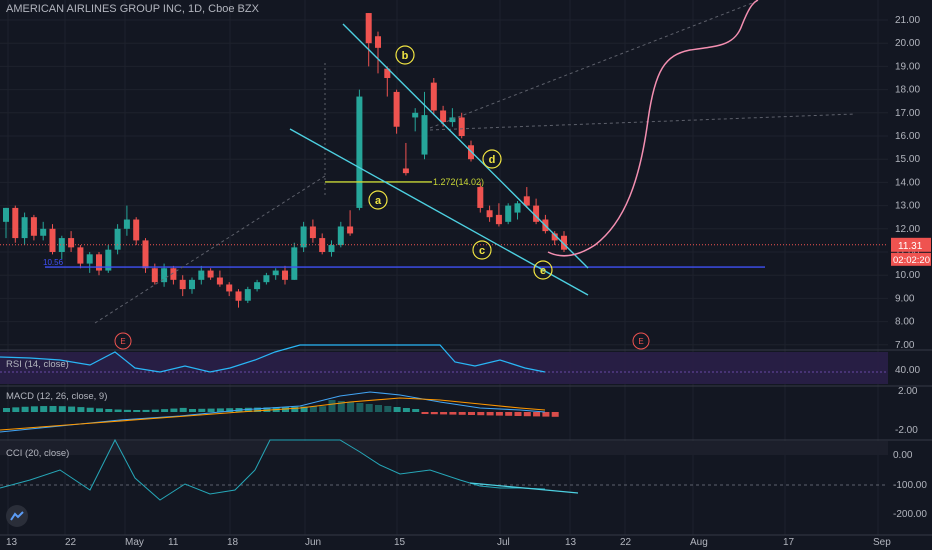 Image resolution: width=932 pixels, height=550 pixels. Describe the element at coordinates (903, 455) in the screenshot. I see `cci-tick: 0.00` at that location.